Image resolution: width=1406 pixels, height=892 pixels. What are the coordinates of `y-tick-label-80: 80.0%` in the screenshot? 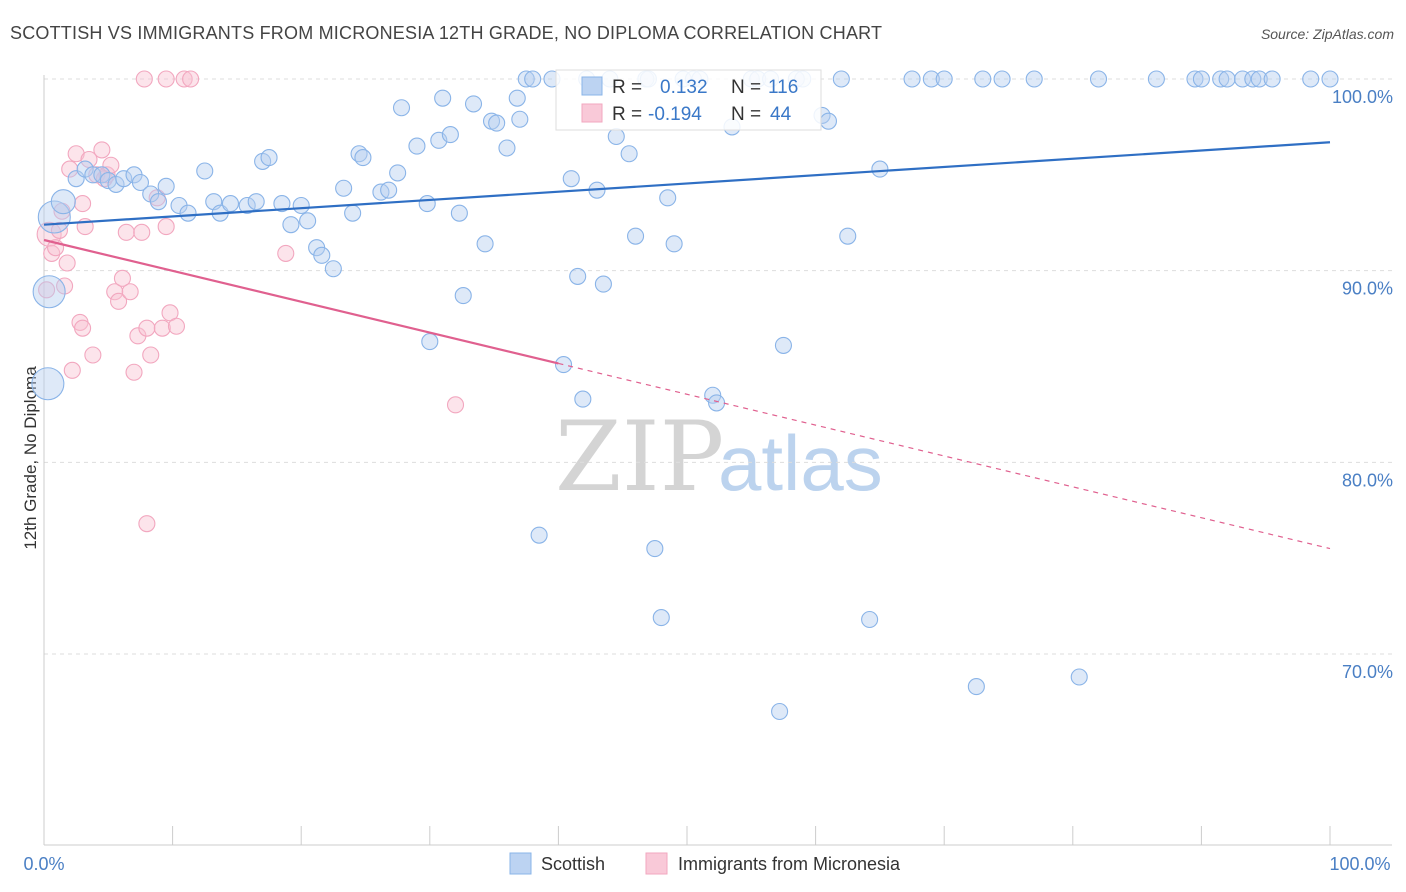 It's located at (1367, 480).